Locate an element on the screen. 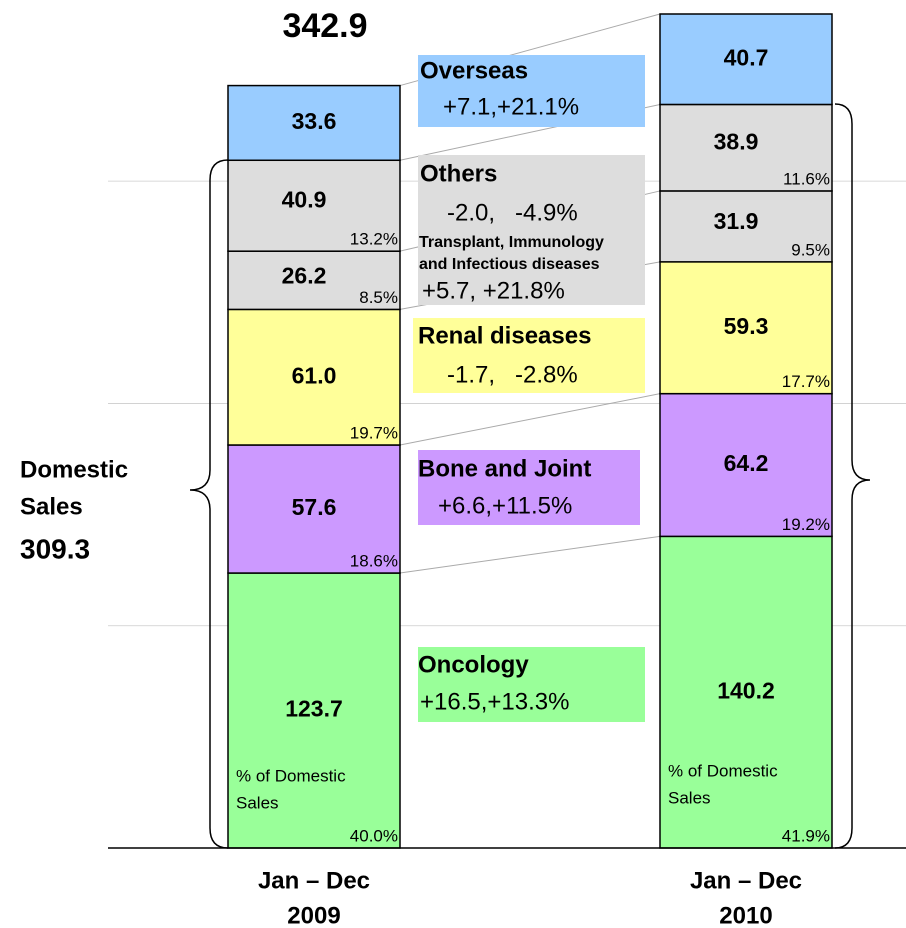  value-label: 40.9 is located at coordinates (304, 199).